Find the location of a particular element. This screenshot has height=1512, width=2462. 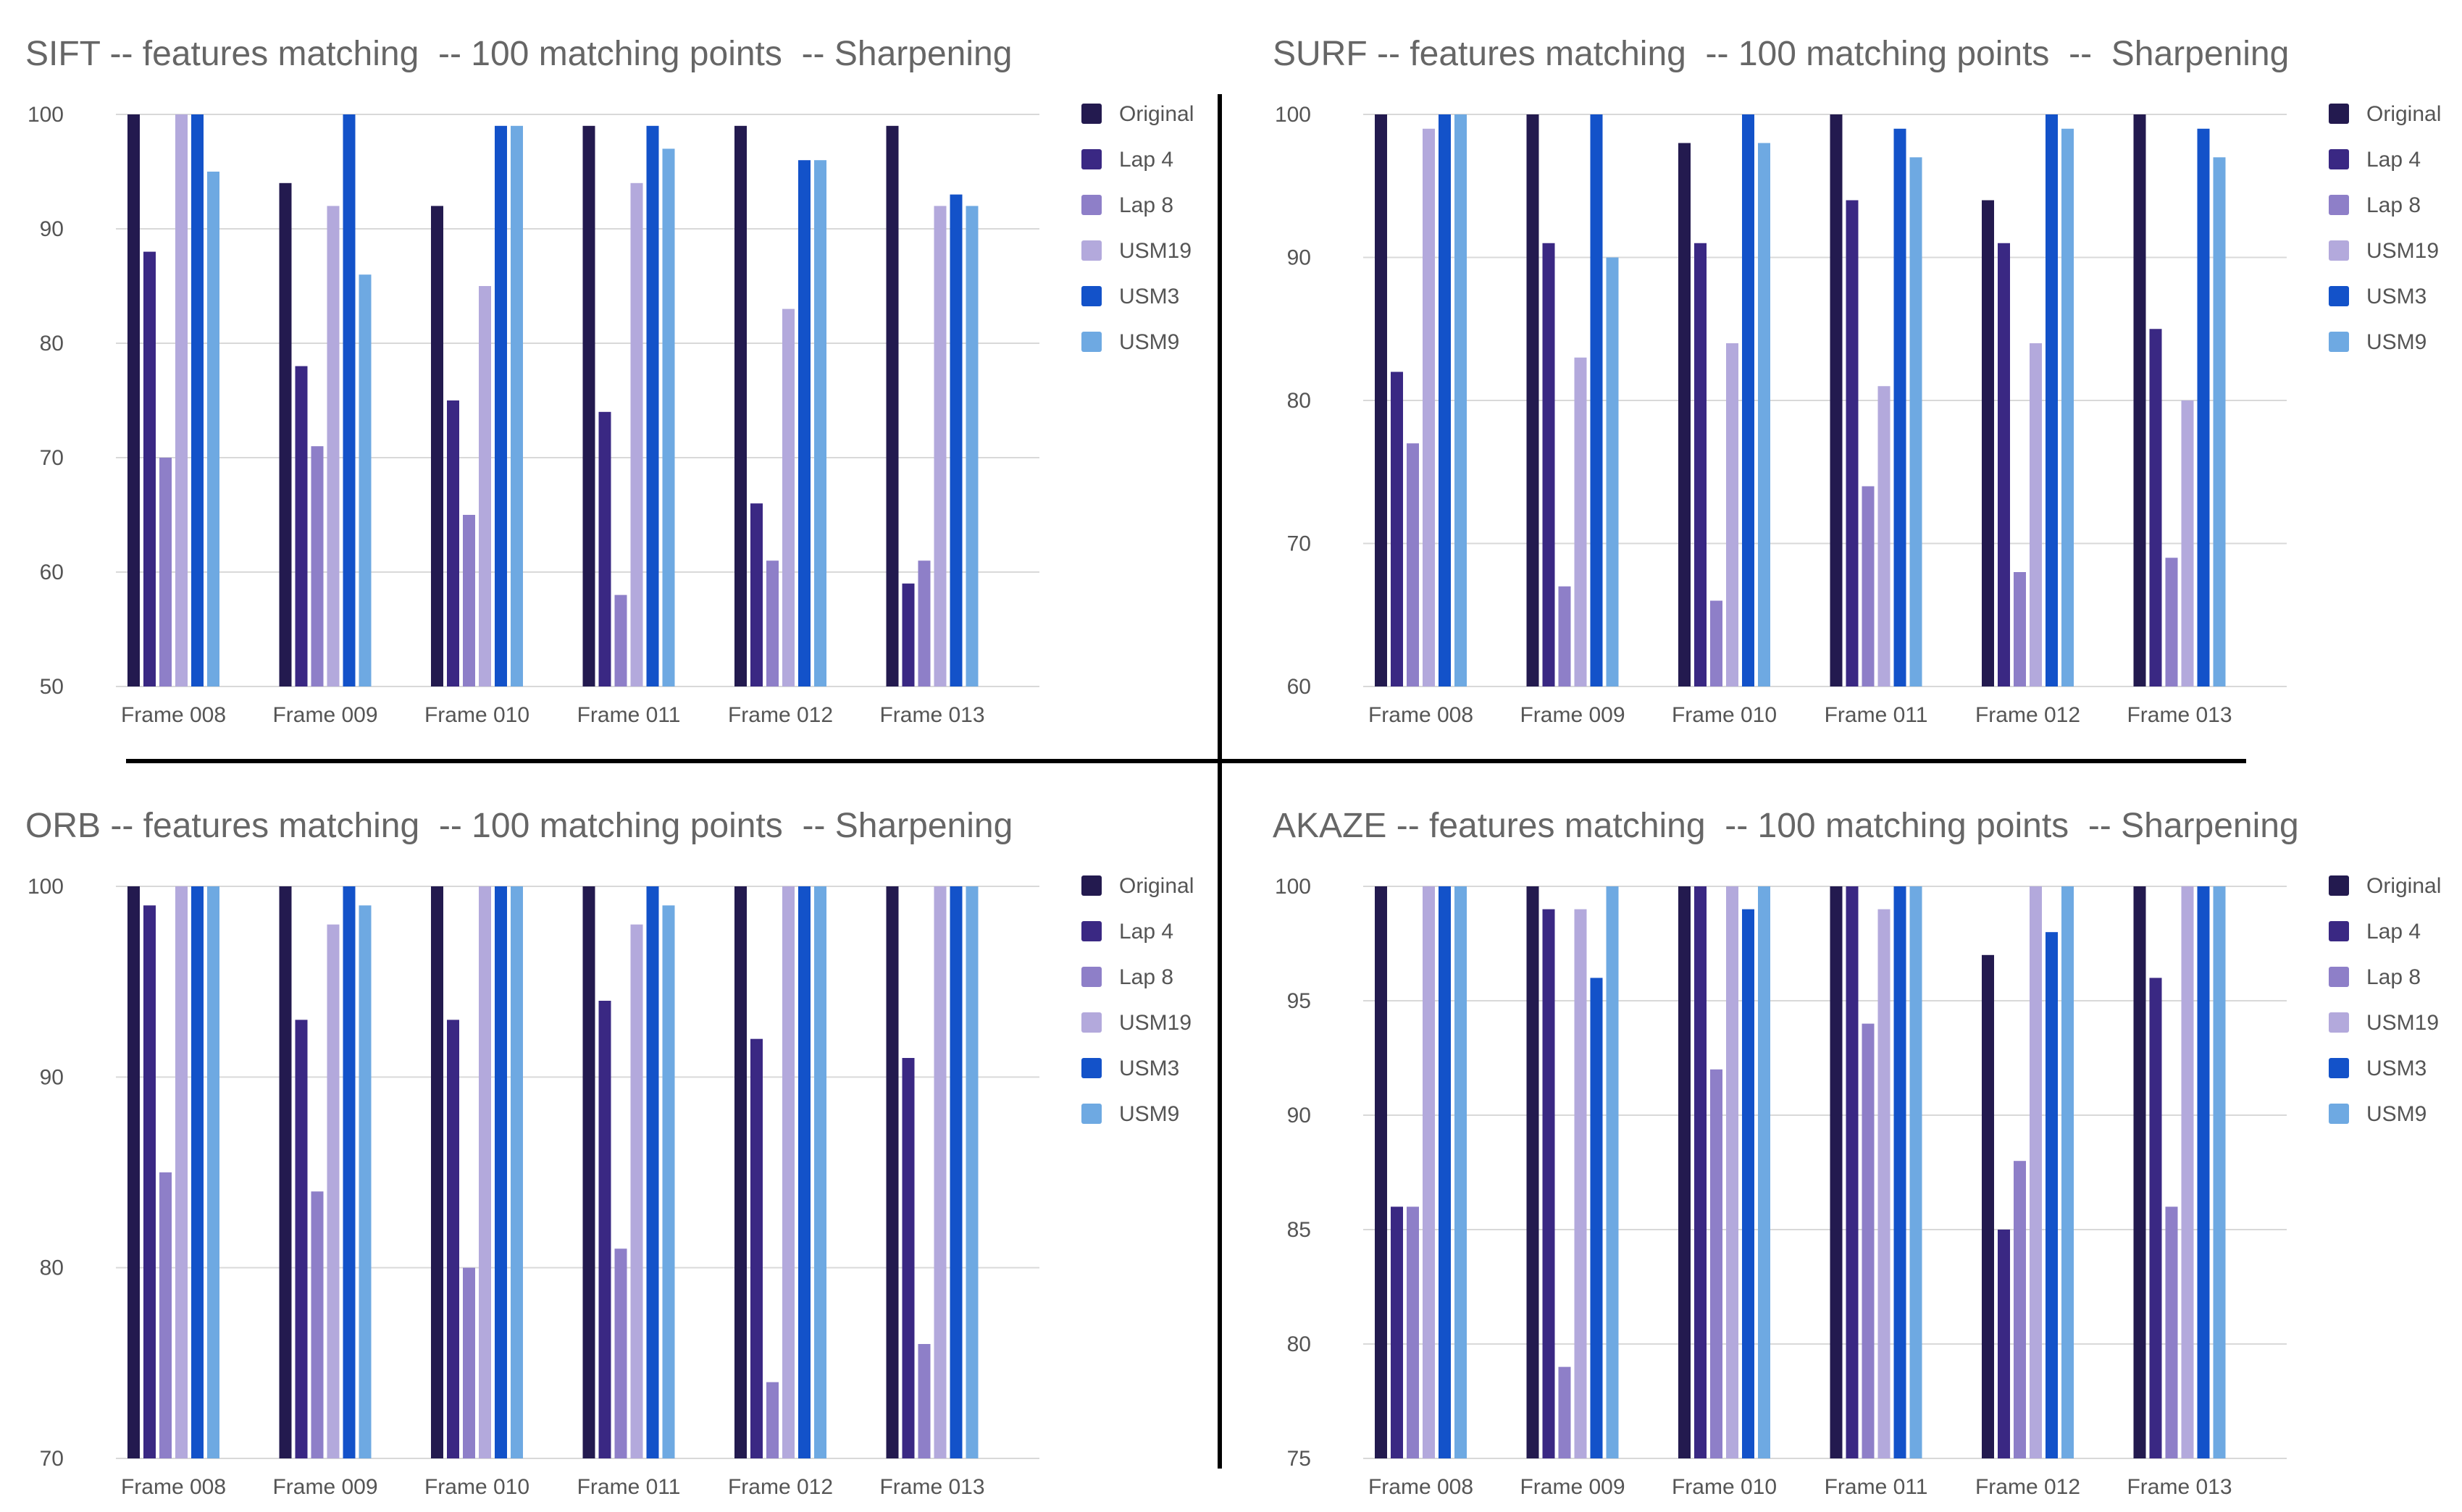

y-tick-label: 90 is located at coordinates (52, 229).